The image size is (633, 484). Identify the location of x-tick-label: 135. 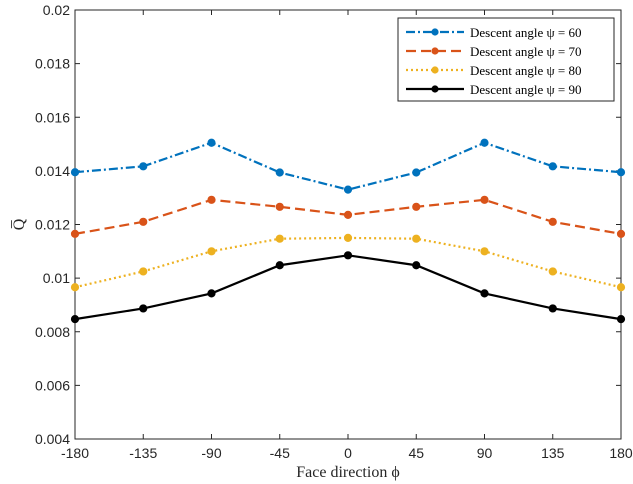
(553, 453).